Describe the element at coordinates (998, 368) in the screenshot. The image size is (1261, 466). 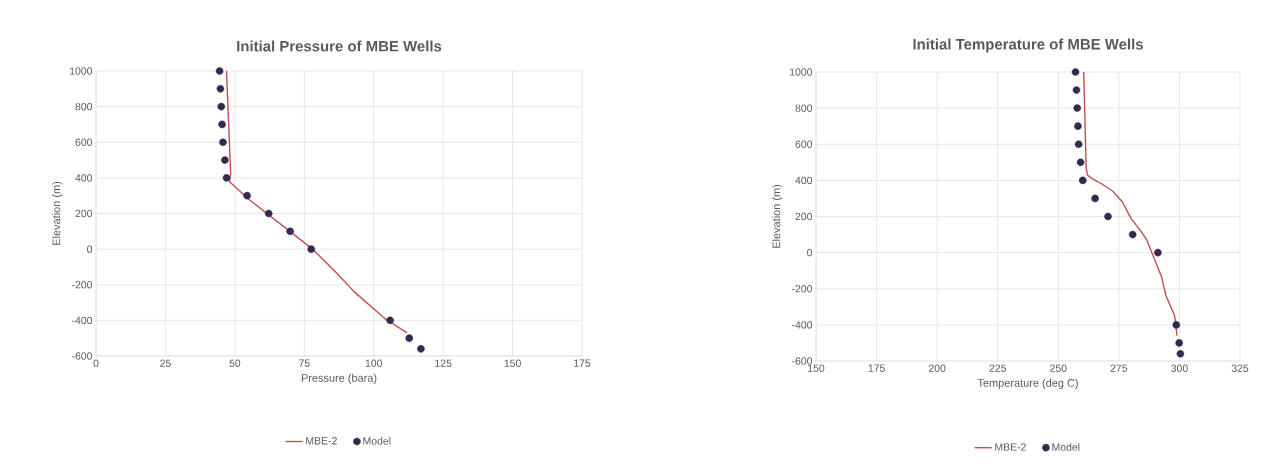
I see `x-tick-label: 225` at that location.